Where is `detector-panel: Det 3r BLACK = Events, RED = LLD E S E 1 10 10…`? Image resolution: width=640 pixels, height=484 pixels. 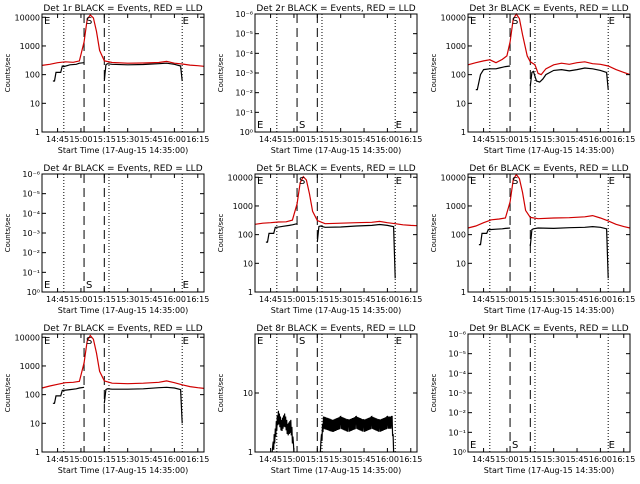 detector-panel: Det 3r BLACK = Events, RED = LLD E S E 1 10 10… is located at coordinates (532, 79).